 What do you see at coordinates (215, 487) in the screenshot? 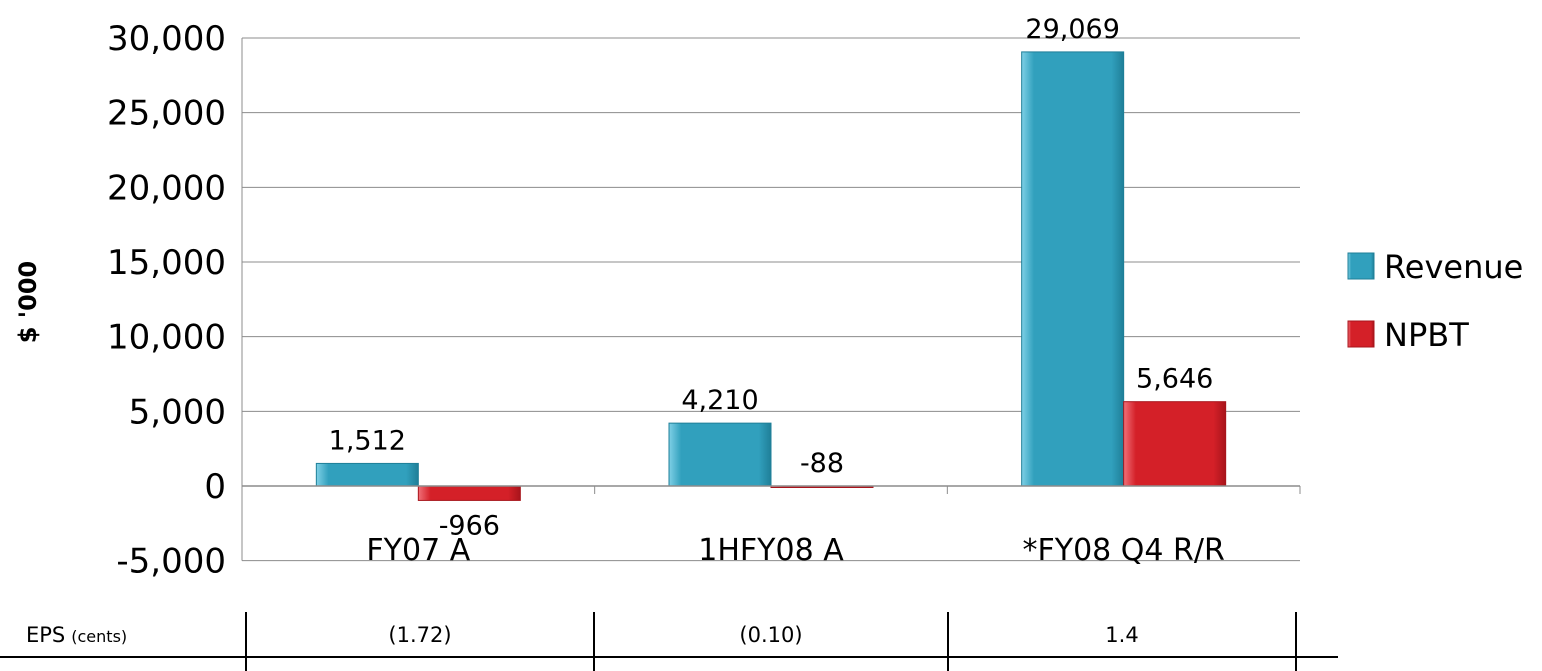
I see `y-tick-label: 0` at bounding box center [215, 487].